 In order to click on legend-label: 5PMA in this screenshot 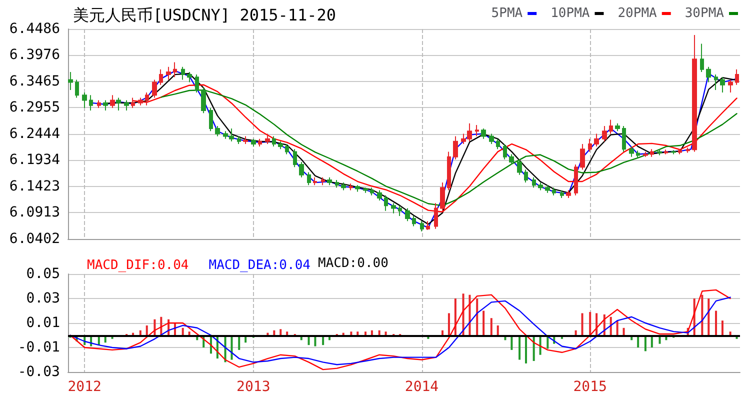, I will do `click(507, 13)`.